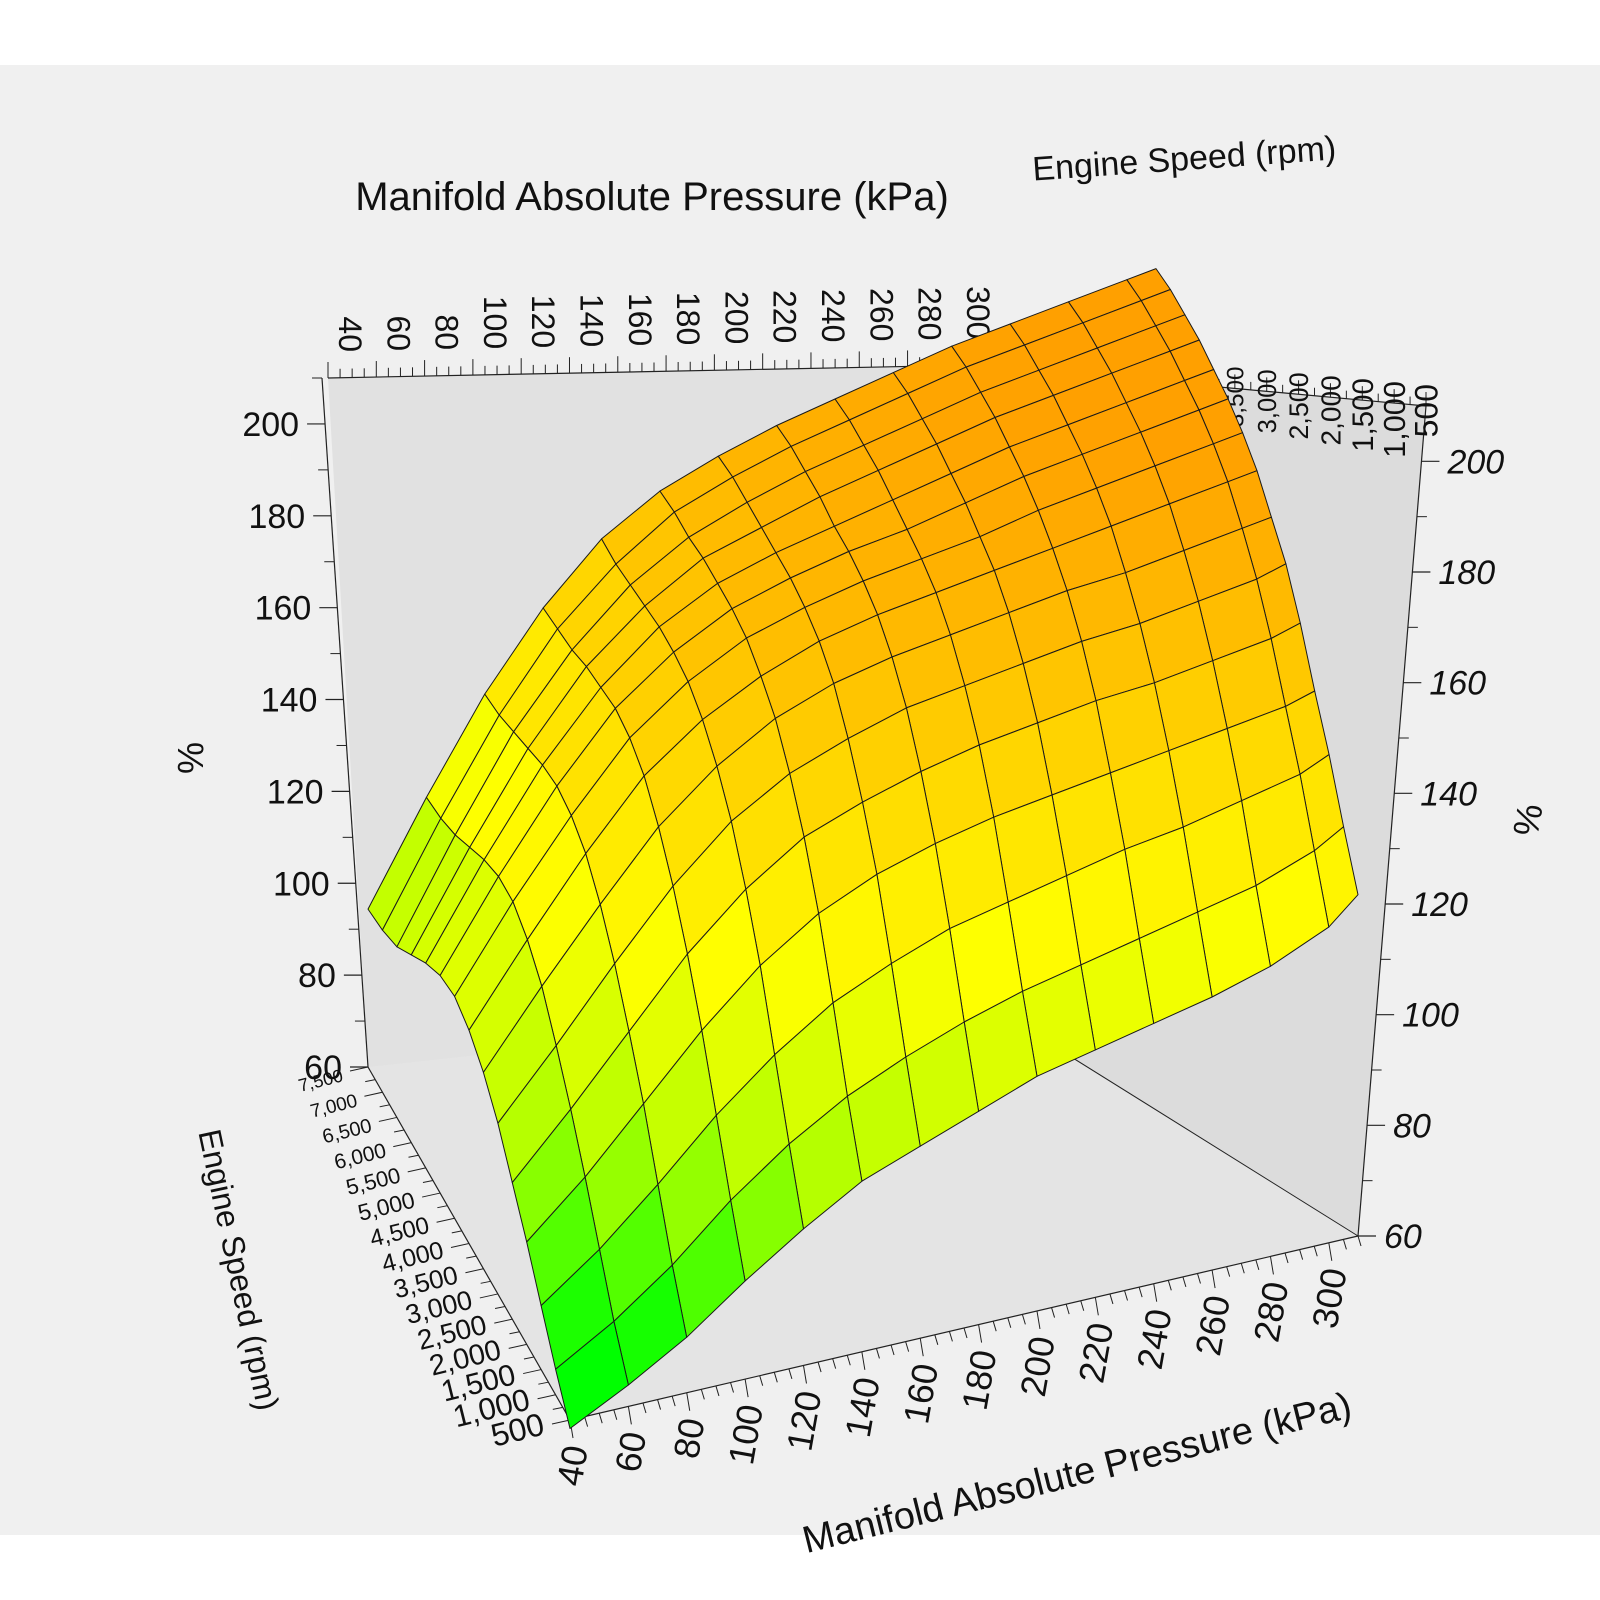 This screenshot has height=1600, width=1600. I want to click on bottom-x-tick-label: 80, so click(688, 1438).